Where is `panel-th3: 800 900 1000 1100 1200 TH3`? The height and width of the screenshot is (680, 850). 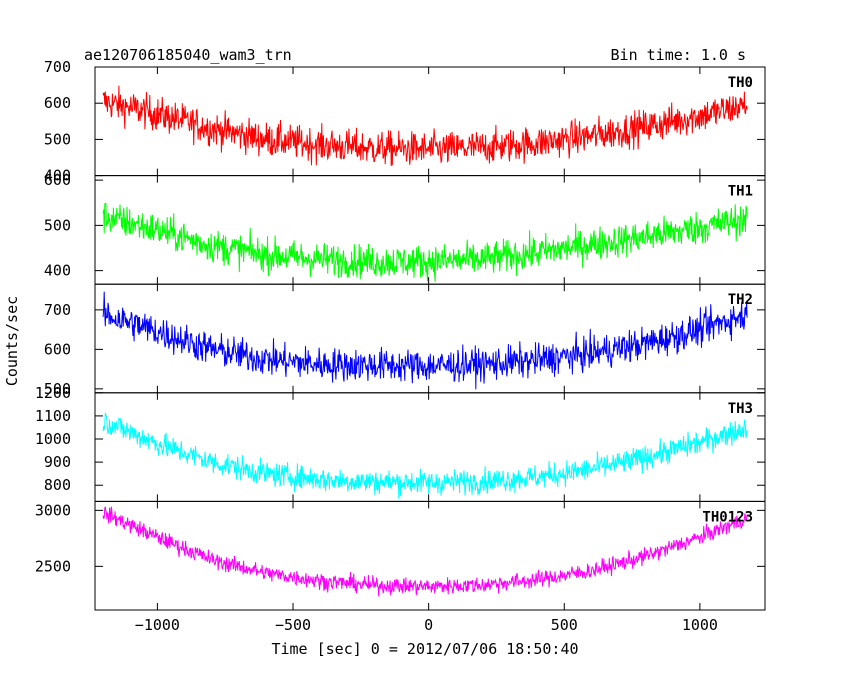 panel-th3: 800 900 1000 1100 1200 TH3 is located at coordinates (400, 443).